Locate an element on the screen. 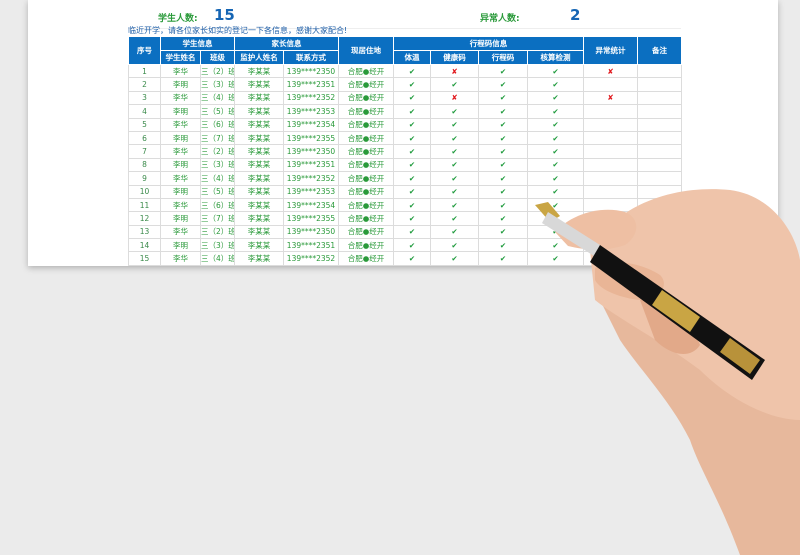 This screenshot has width=800, height=555. curled-fingers is located at coordinates (670, 327).